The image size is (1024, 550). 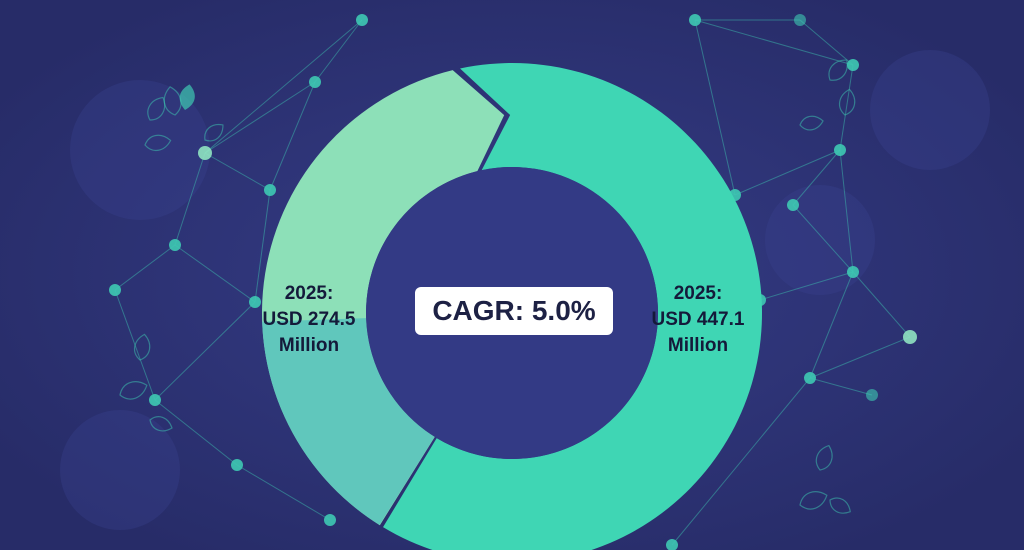 What do you see at coordinates (514, 311) in the screenshot?
I see `cagr-badge: CAGR: 5.0%` at bounding box center [514, 311].